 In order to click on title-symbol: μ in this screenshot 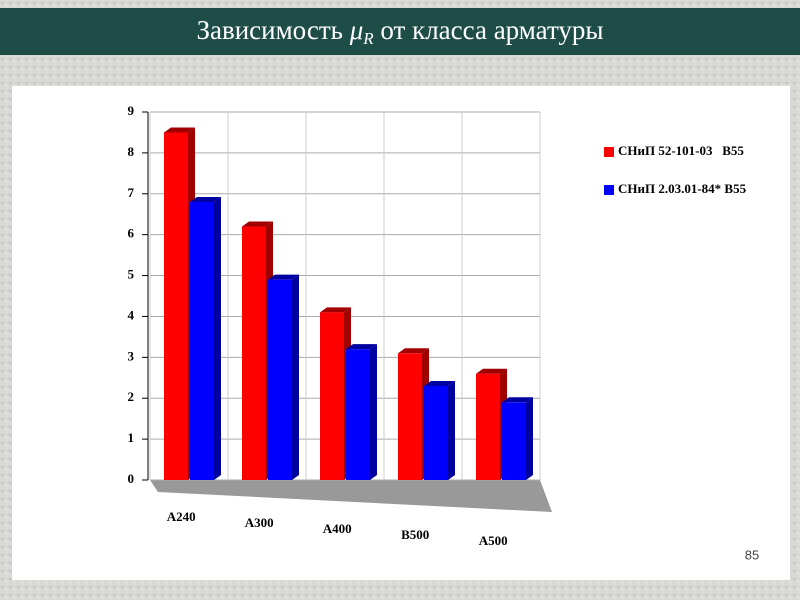, I will do `click(356, 30)`.